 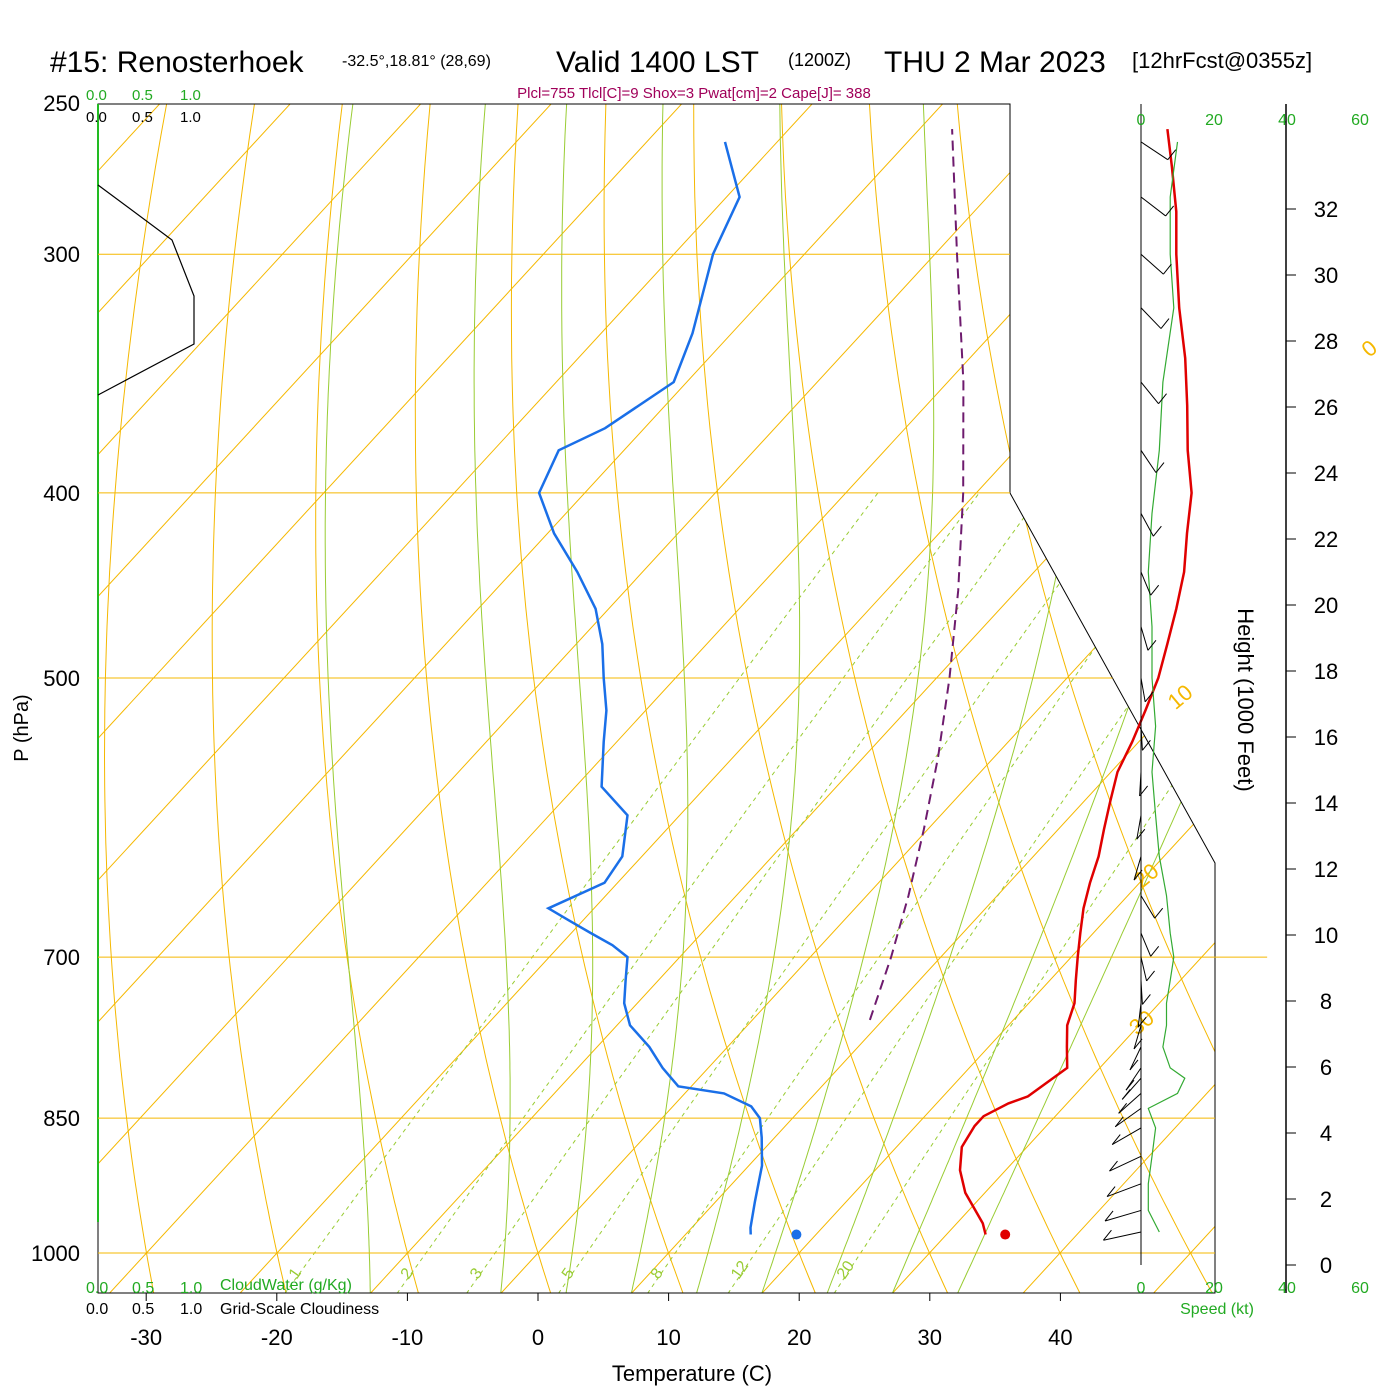 What do you see at coordinates (799, 1337) in the screenshot?
I see `x-tick-label: 20` at bounding box center [799, 1337].